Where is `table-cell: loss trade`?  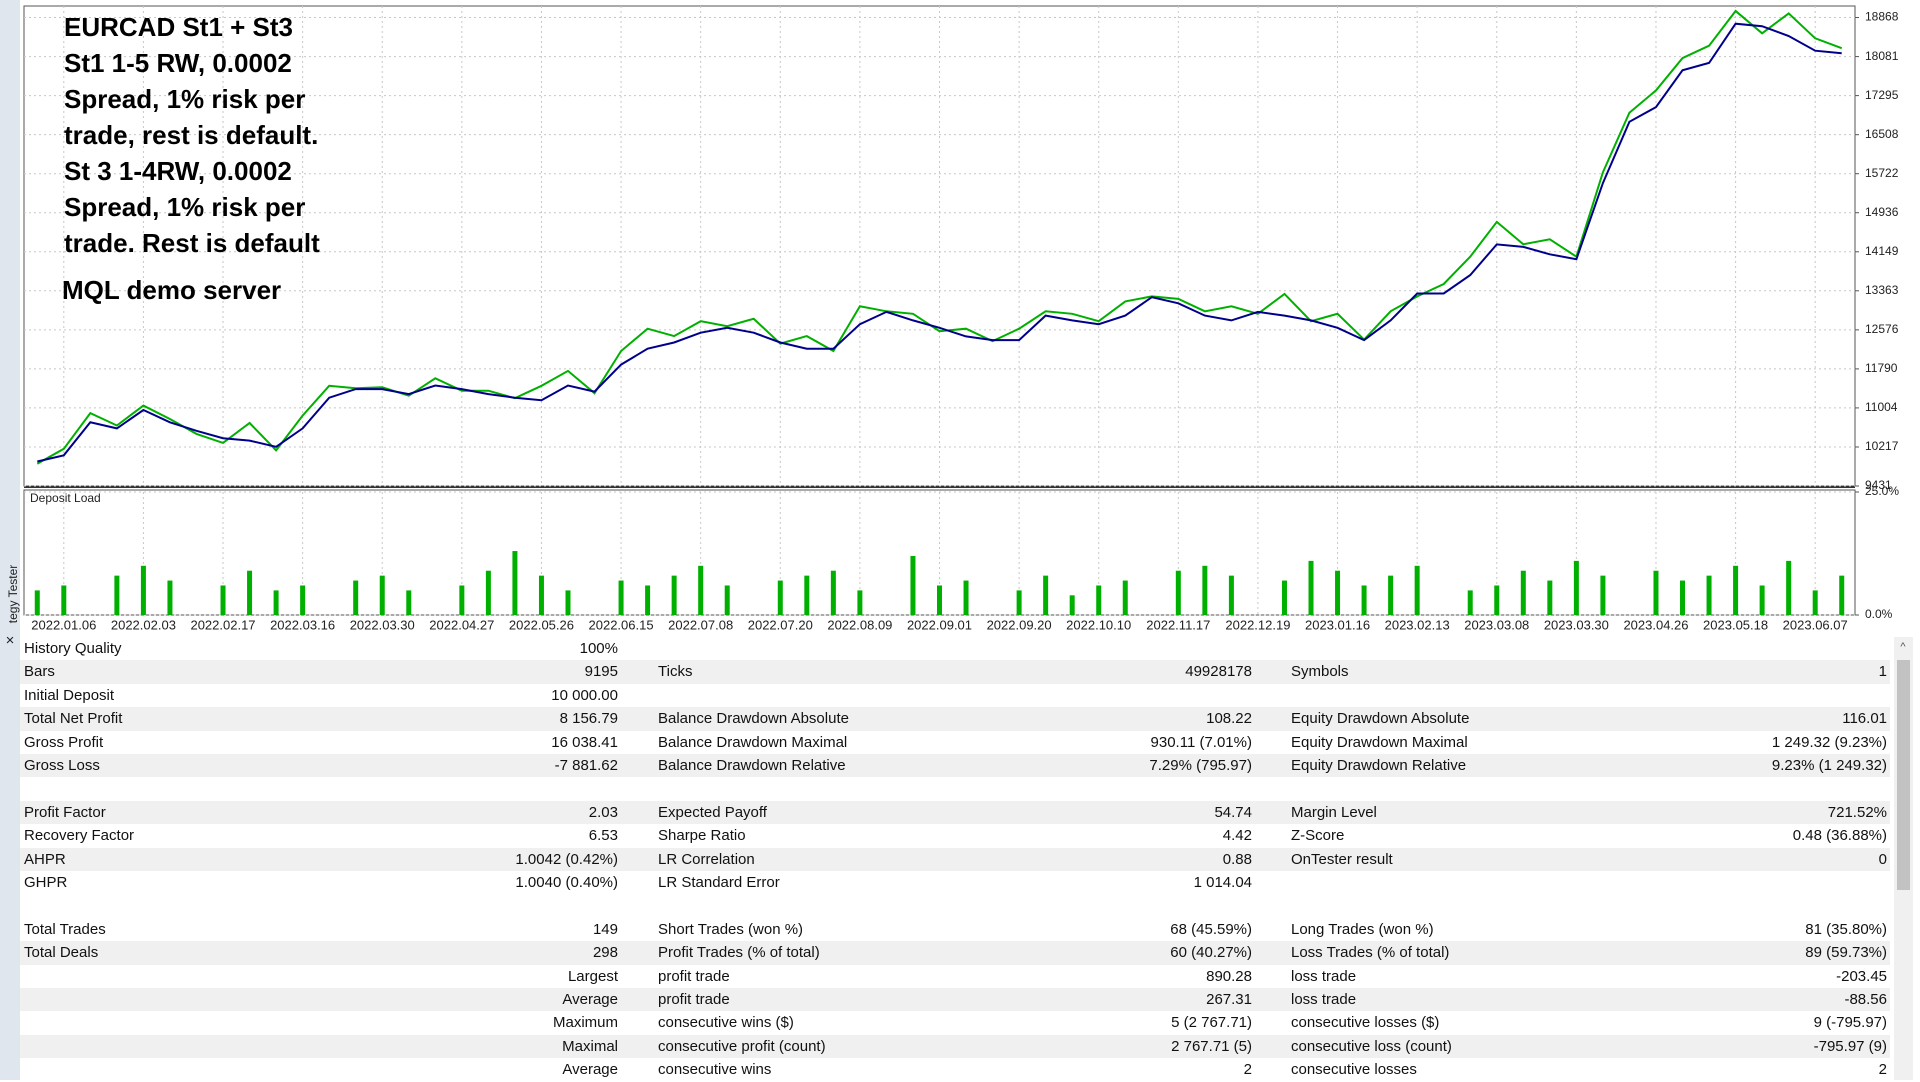
table-cell: loss trade is located at coordinates (1324, 976).